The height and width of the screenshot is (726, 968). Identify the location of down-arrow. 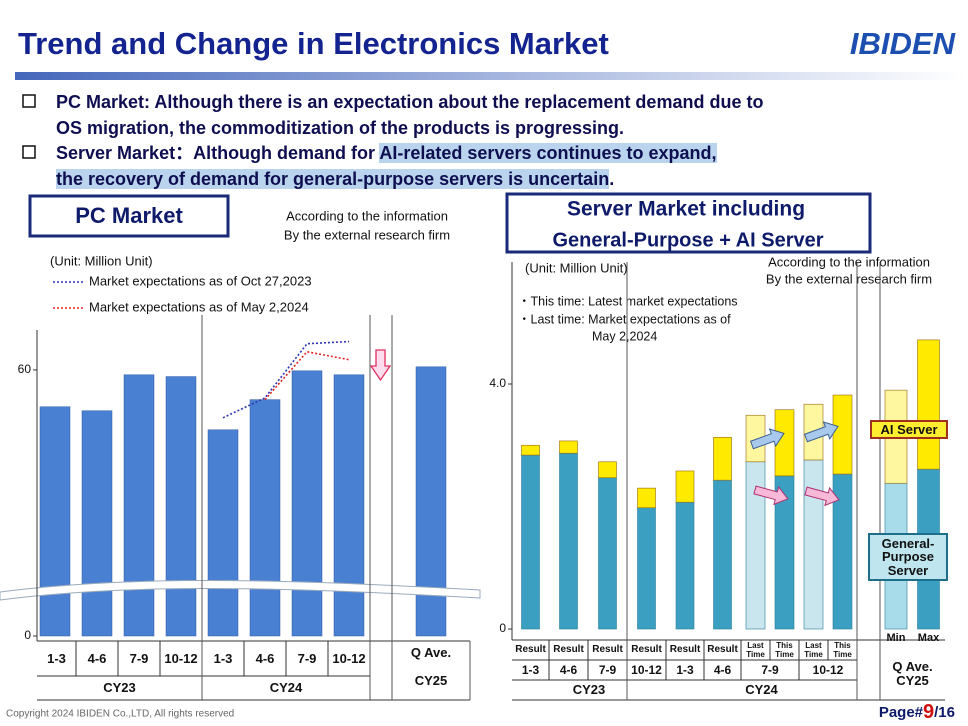
(380, 365).